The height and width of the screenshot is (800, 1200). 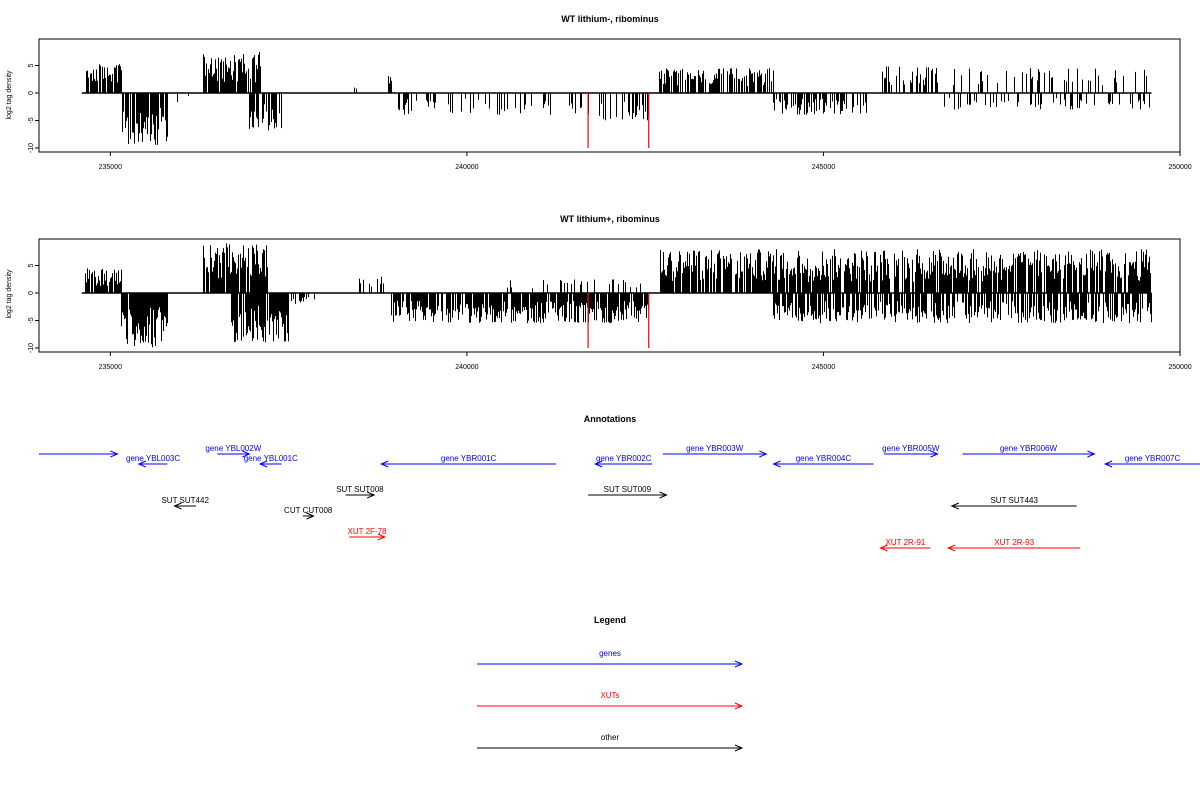 What do you see at coordinates (308, 510) in the screenshot?
I see `feature-label: CUT CUT008` at bounding box center [308, 510].